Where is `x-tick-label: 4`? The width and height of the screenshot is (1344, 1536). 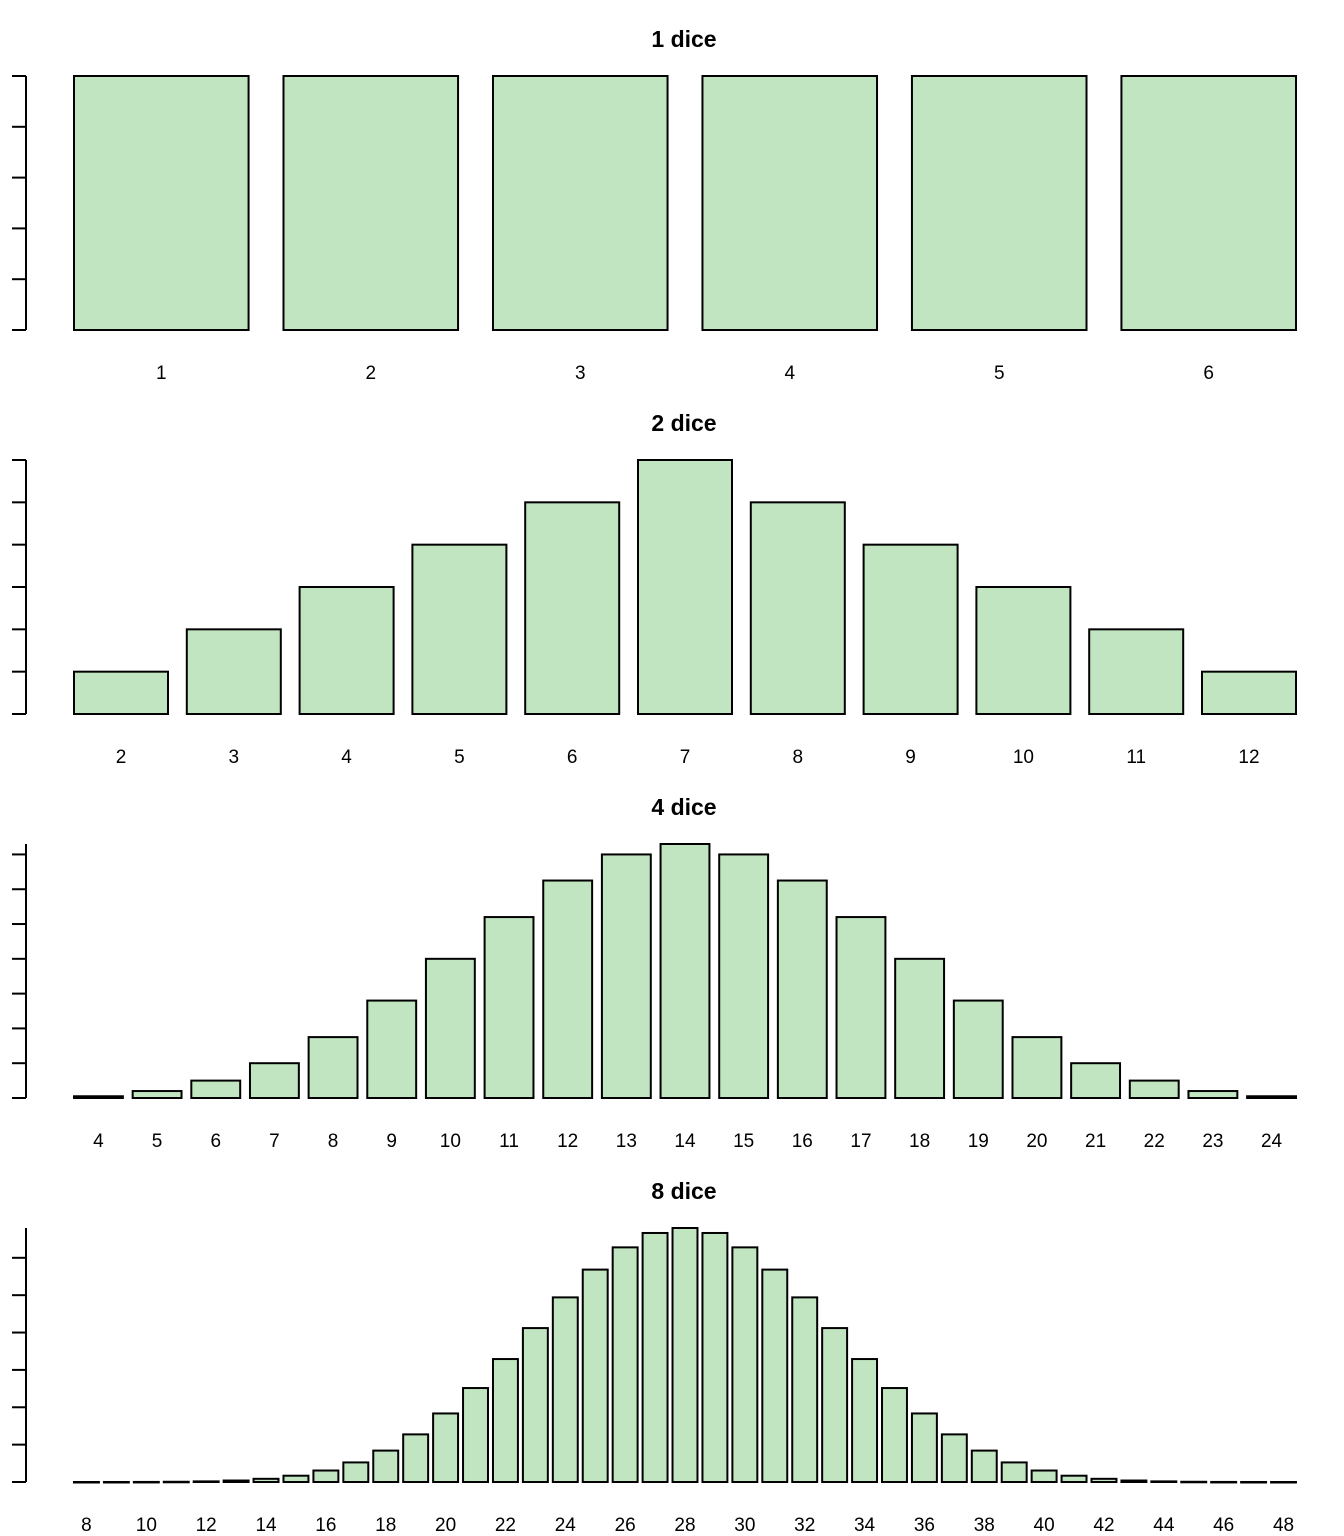
x-tick-label: 4 is located at coordinates (346, 757).